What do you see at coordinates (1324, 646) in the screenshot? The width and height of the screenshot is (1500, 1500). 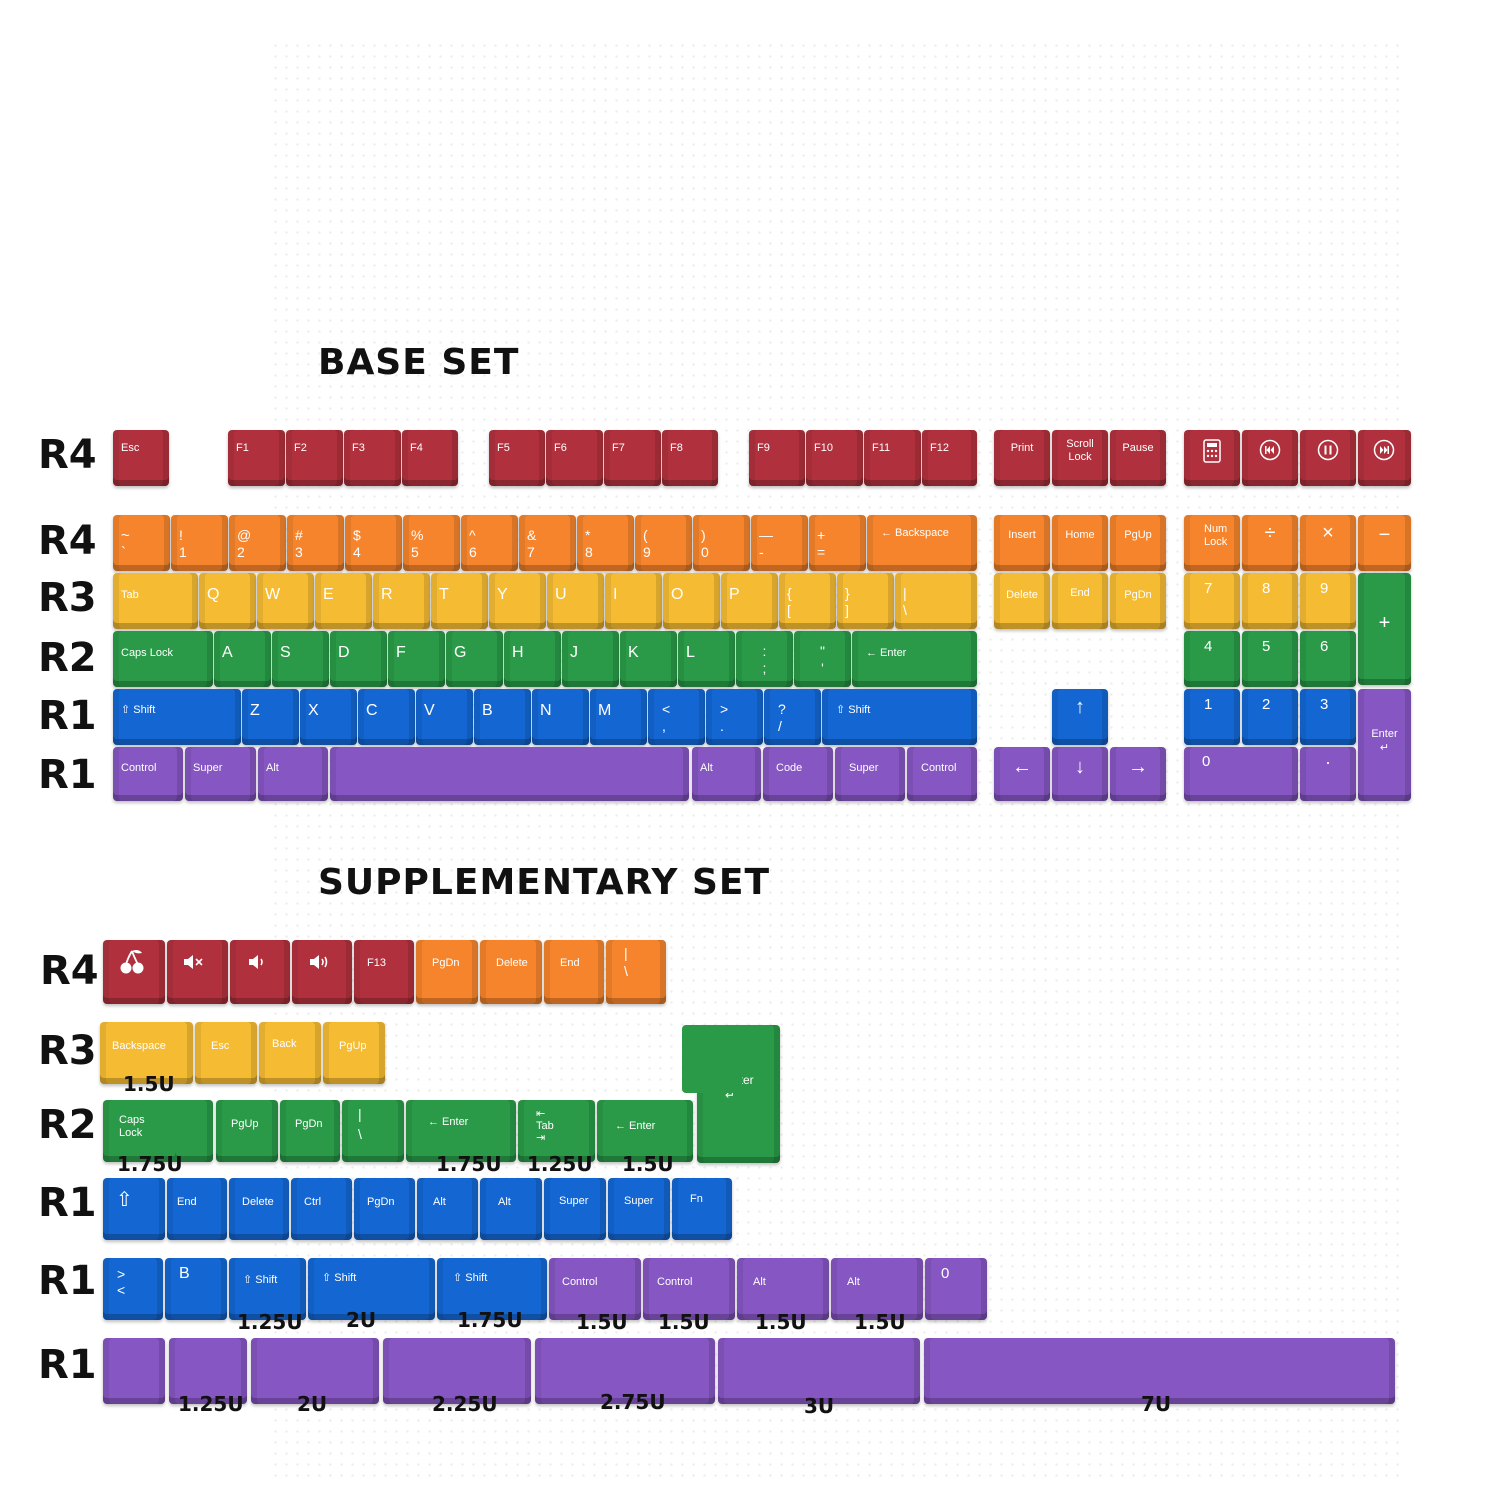 I see `keycap-legend: 6` at bounding box center [1324, 646].